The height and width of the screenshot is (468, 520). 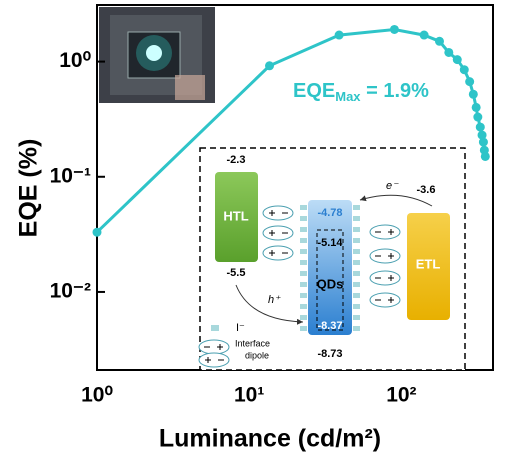 I want to click on htl-label: HTL, so click(x=235, y=215).